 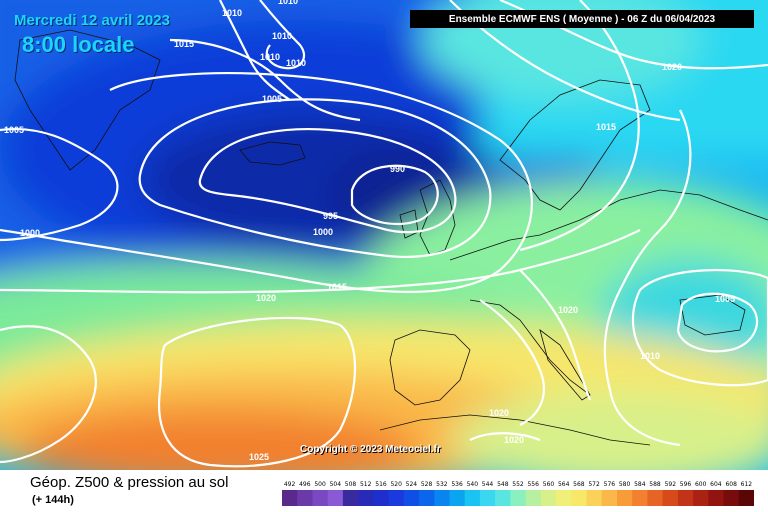 What do you see at coordinates (78, 44) in the screenshot?
I see `forecast-time: 8:00 locale` at bounding box center [78, 44].